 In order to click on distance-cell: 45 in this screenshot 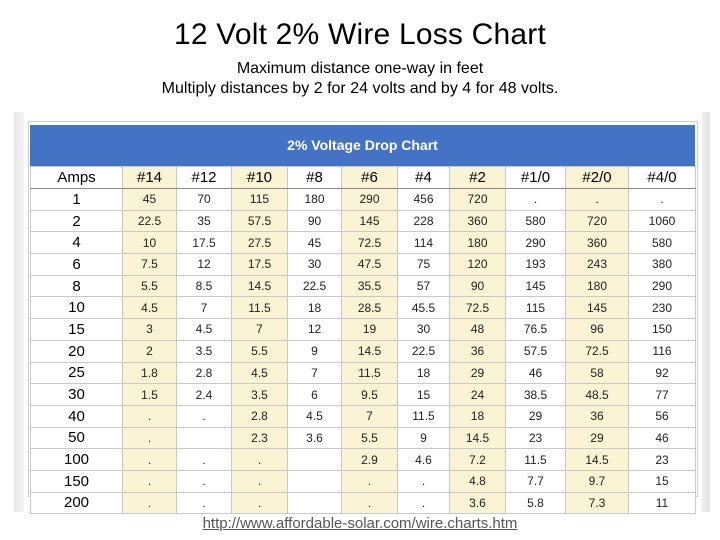, I will do `click(314, 243)`.